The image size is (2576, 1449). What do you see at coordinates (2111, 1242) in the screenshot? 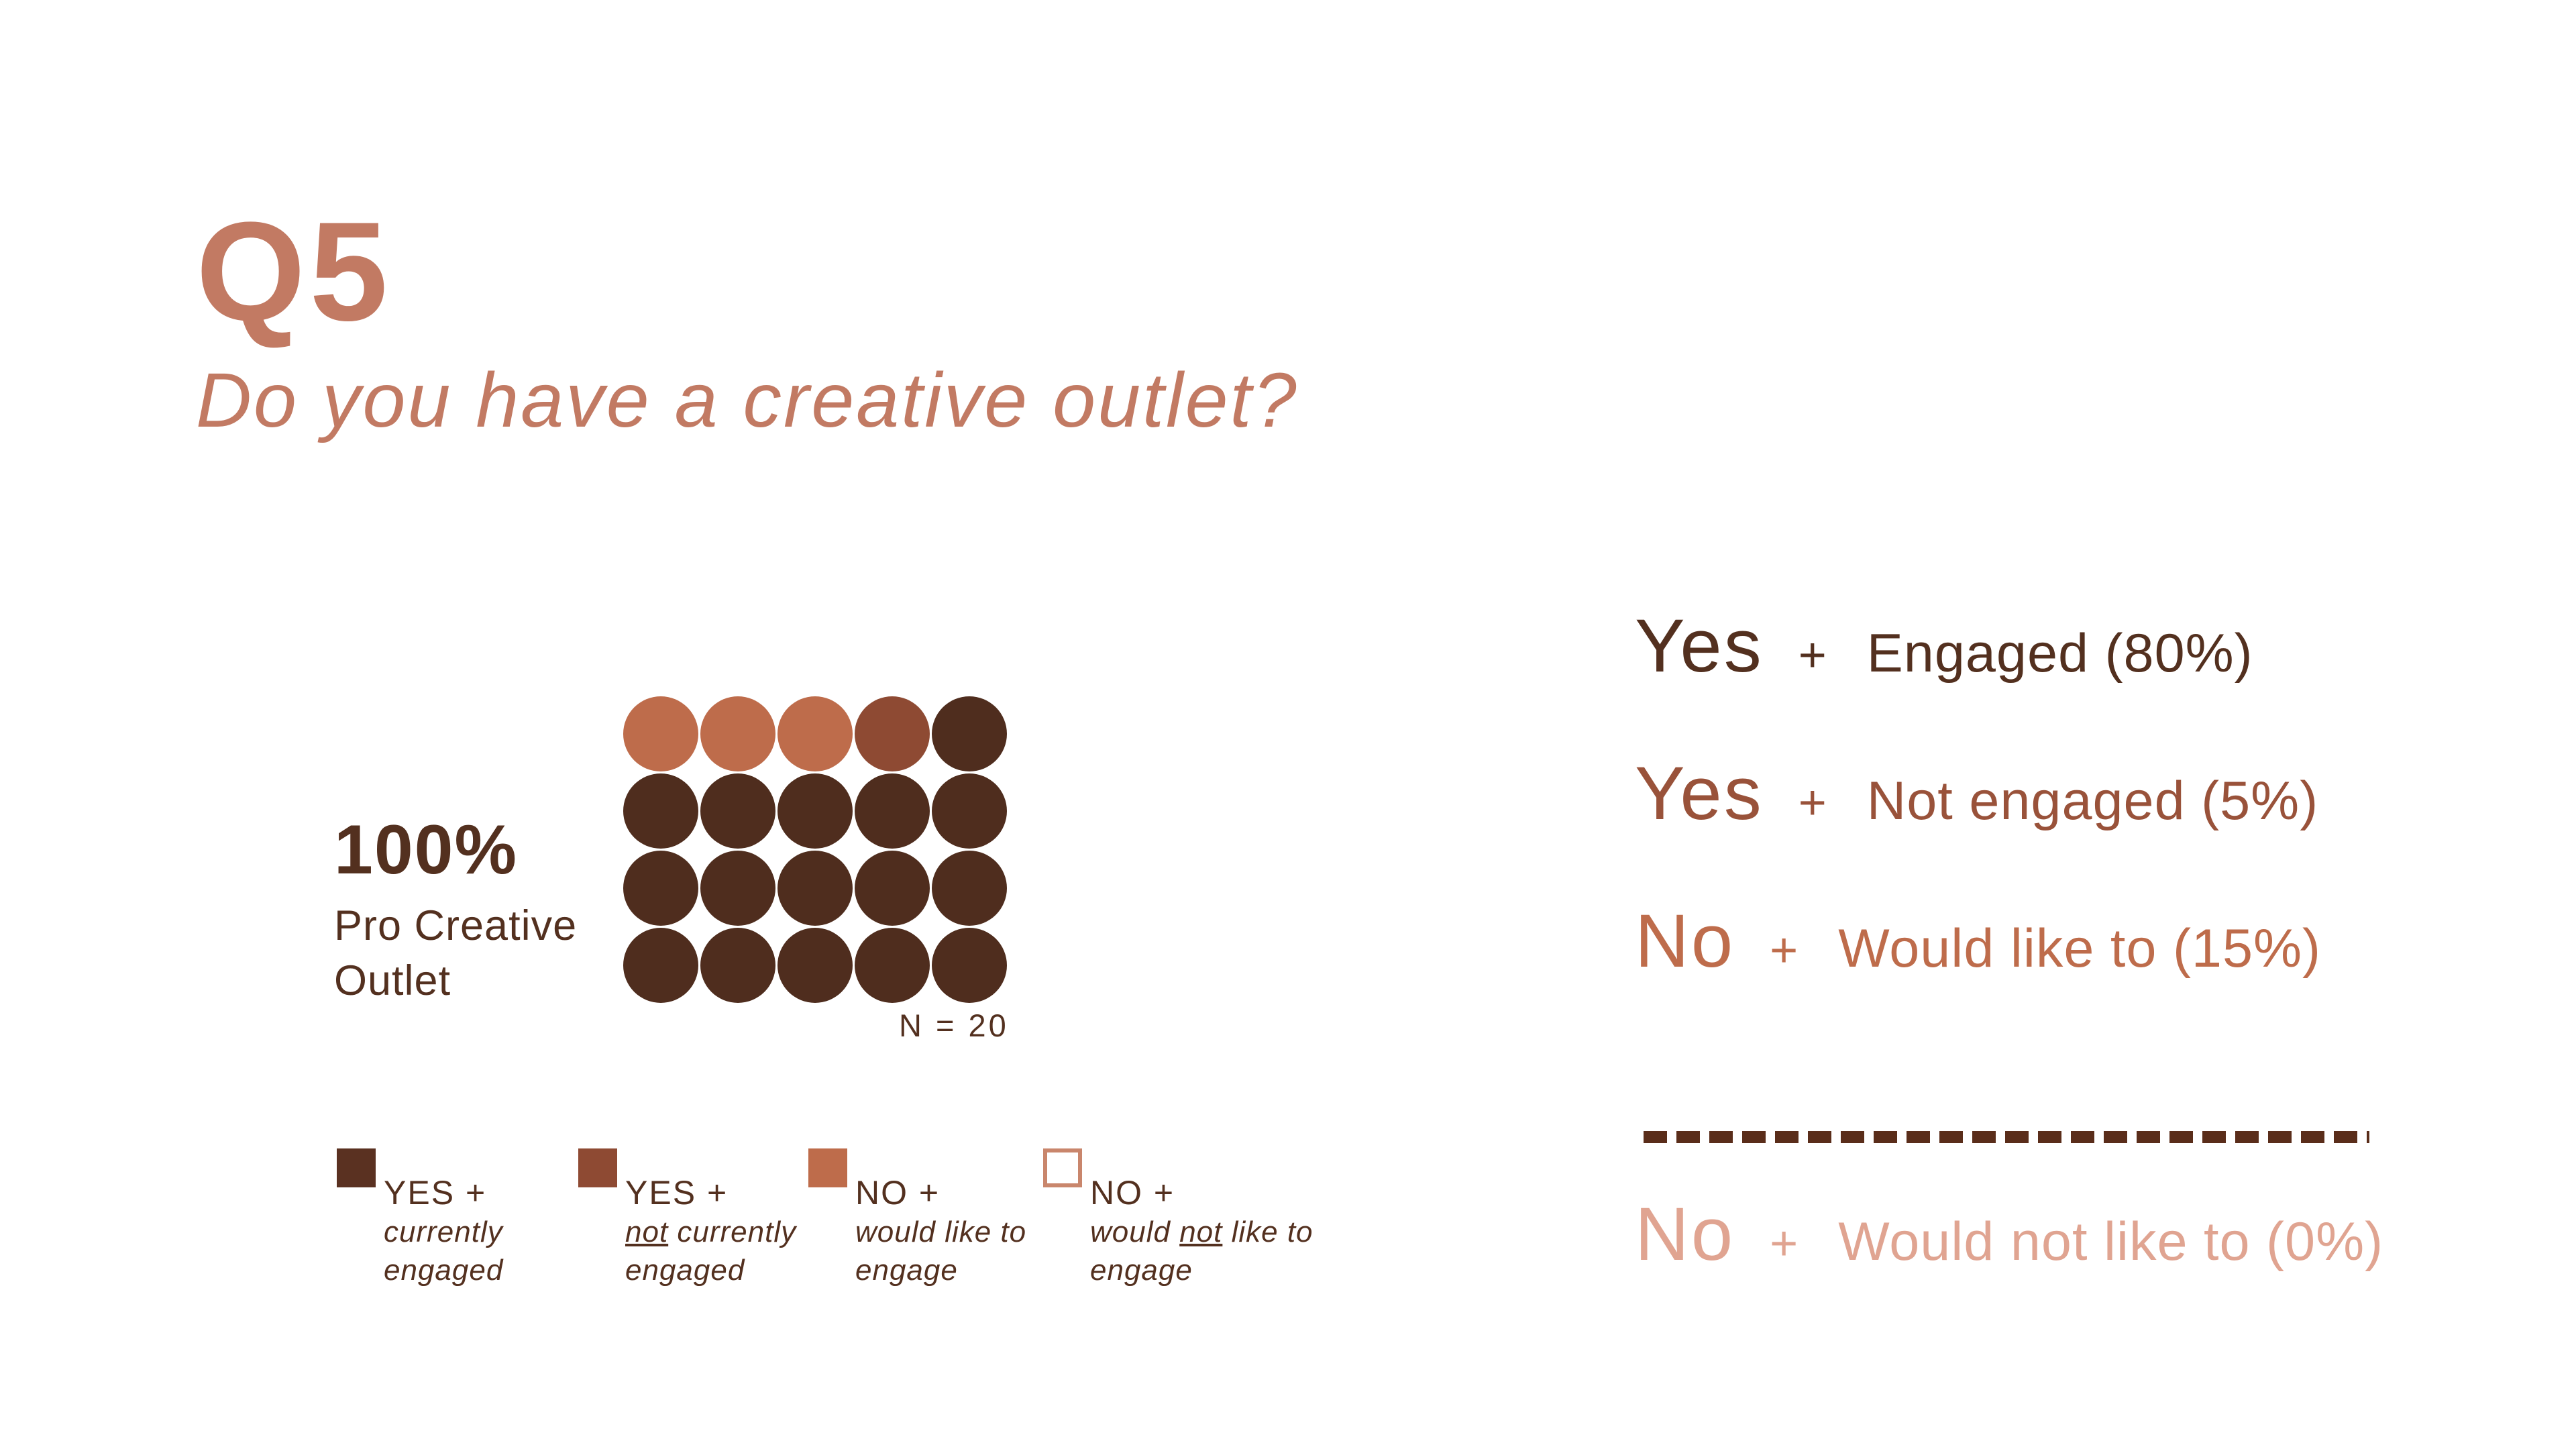
I see `answer-detail: Would not like to (0%)` at bounding box center [2111, 1242].